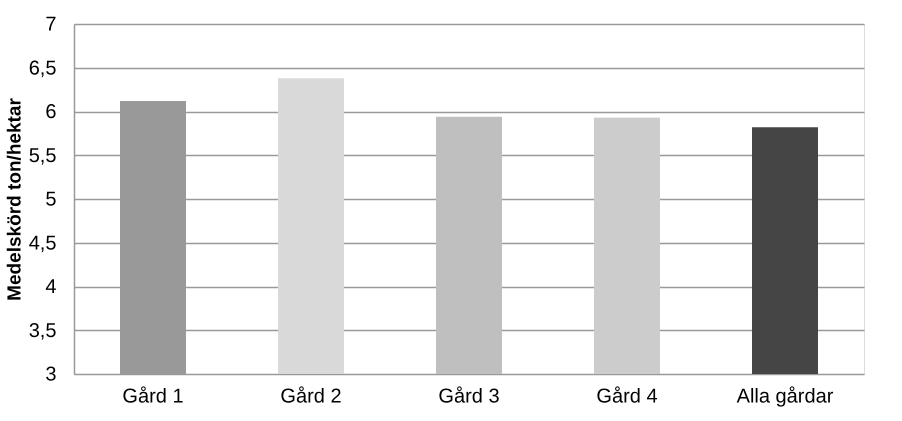  What do you see at coordinates (42, 155) in the screenshot?
I see `y-tick-label: 5,5` at bounding box center [42, 155].